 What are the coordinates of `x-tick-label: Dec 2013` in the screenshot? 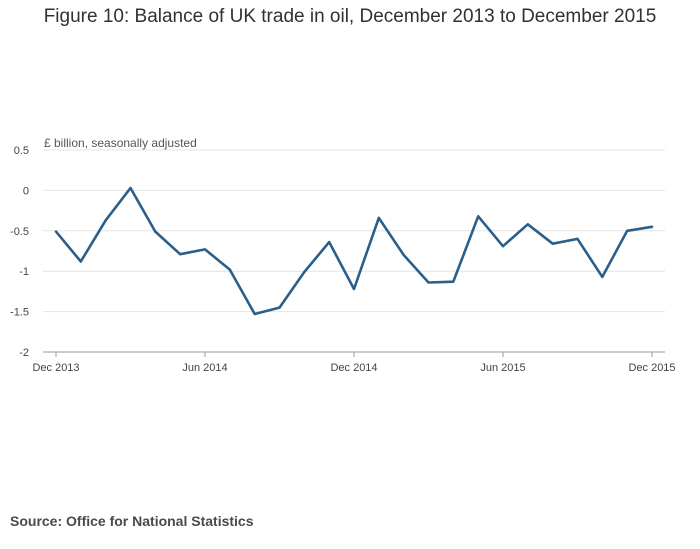 It's located at (55, 368).